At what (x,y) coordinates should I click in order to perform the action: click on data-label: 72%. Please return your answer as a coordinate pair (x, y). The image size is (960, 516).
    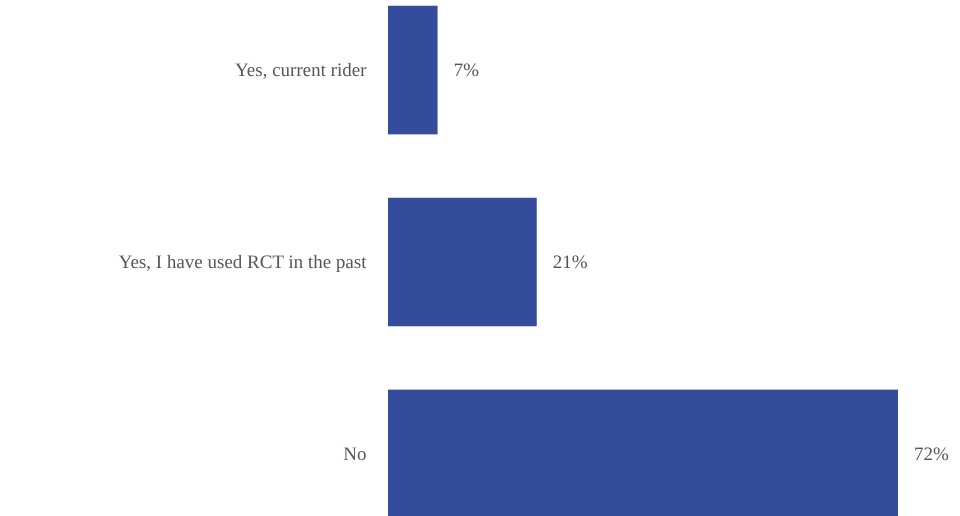
    Looking at the image, I should click on (931, 454).